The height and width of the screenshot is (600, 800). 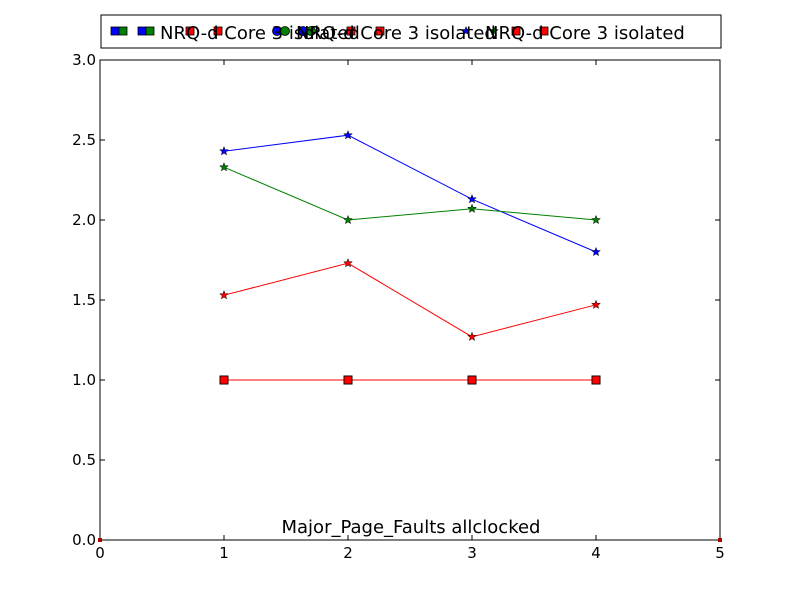 What do you see at coordinates (224, 553) in the screenshot?
I see `x-tick-label: 1` at bounding box center [224, 553].